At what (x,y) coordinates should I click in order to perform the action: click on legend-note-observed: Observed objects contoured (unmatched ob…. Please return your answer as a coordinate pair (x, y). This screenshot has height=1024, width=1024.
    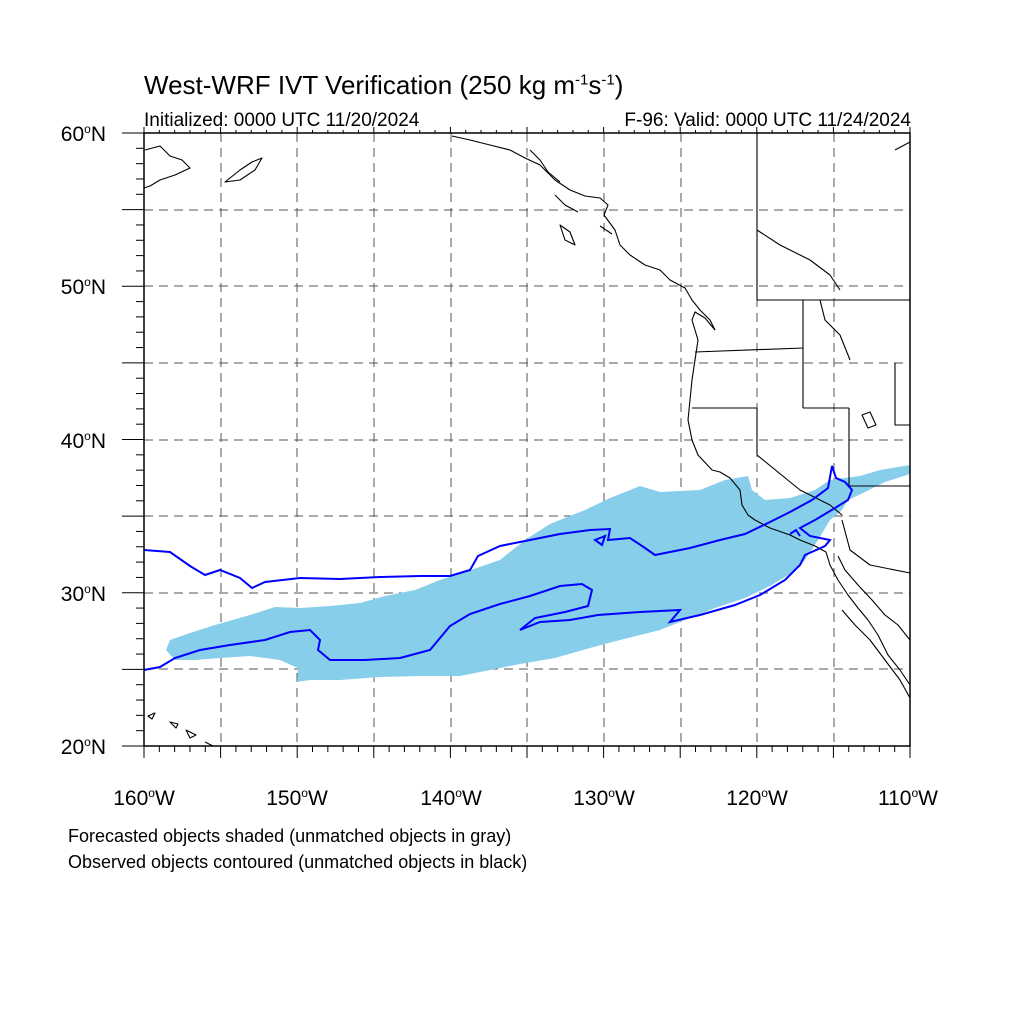
    Looking at the image, I should click on (298, 862).